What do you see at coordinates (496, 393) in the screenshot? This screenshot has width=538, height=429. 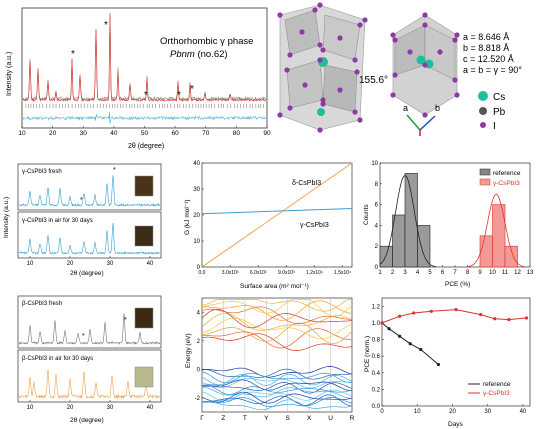 I see `legend-gamma: γ-CsPbI3` at bounding box center [496, 393].